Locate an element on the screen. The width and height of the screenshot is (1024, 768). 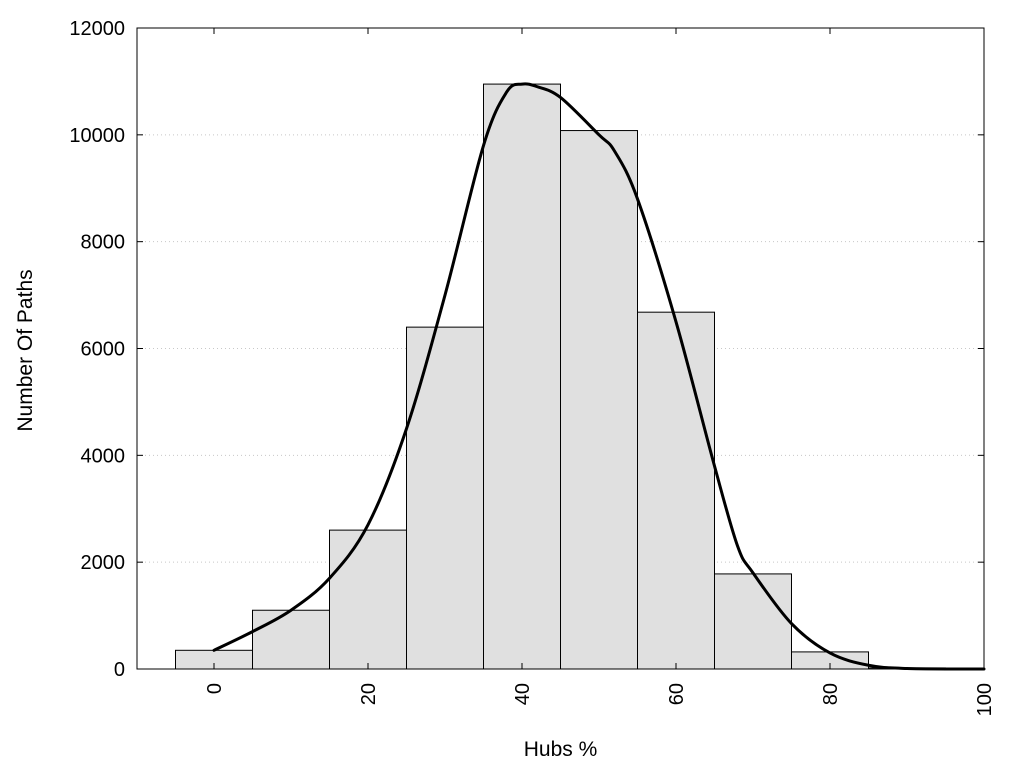
y-tick-label: 2000 is located at coordinates (103, 563).